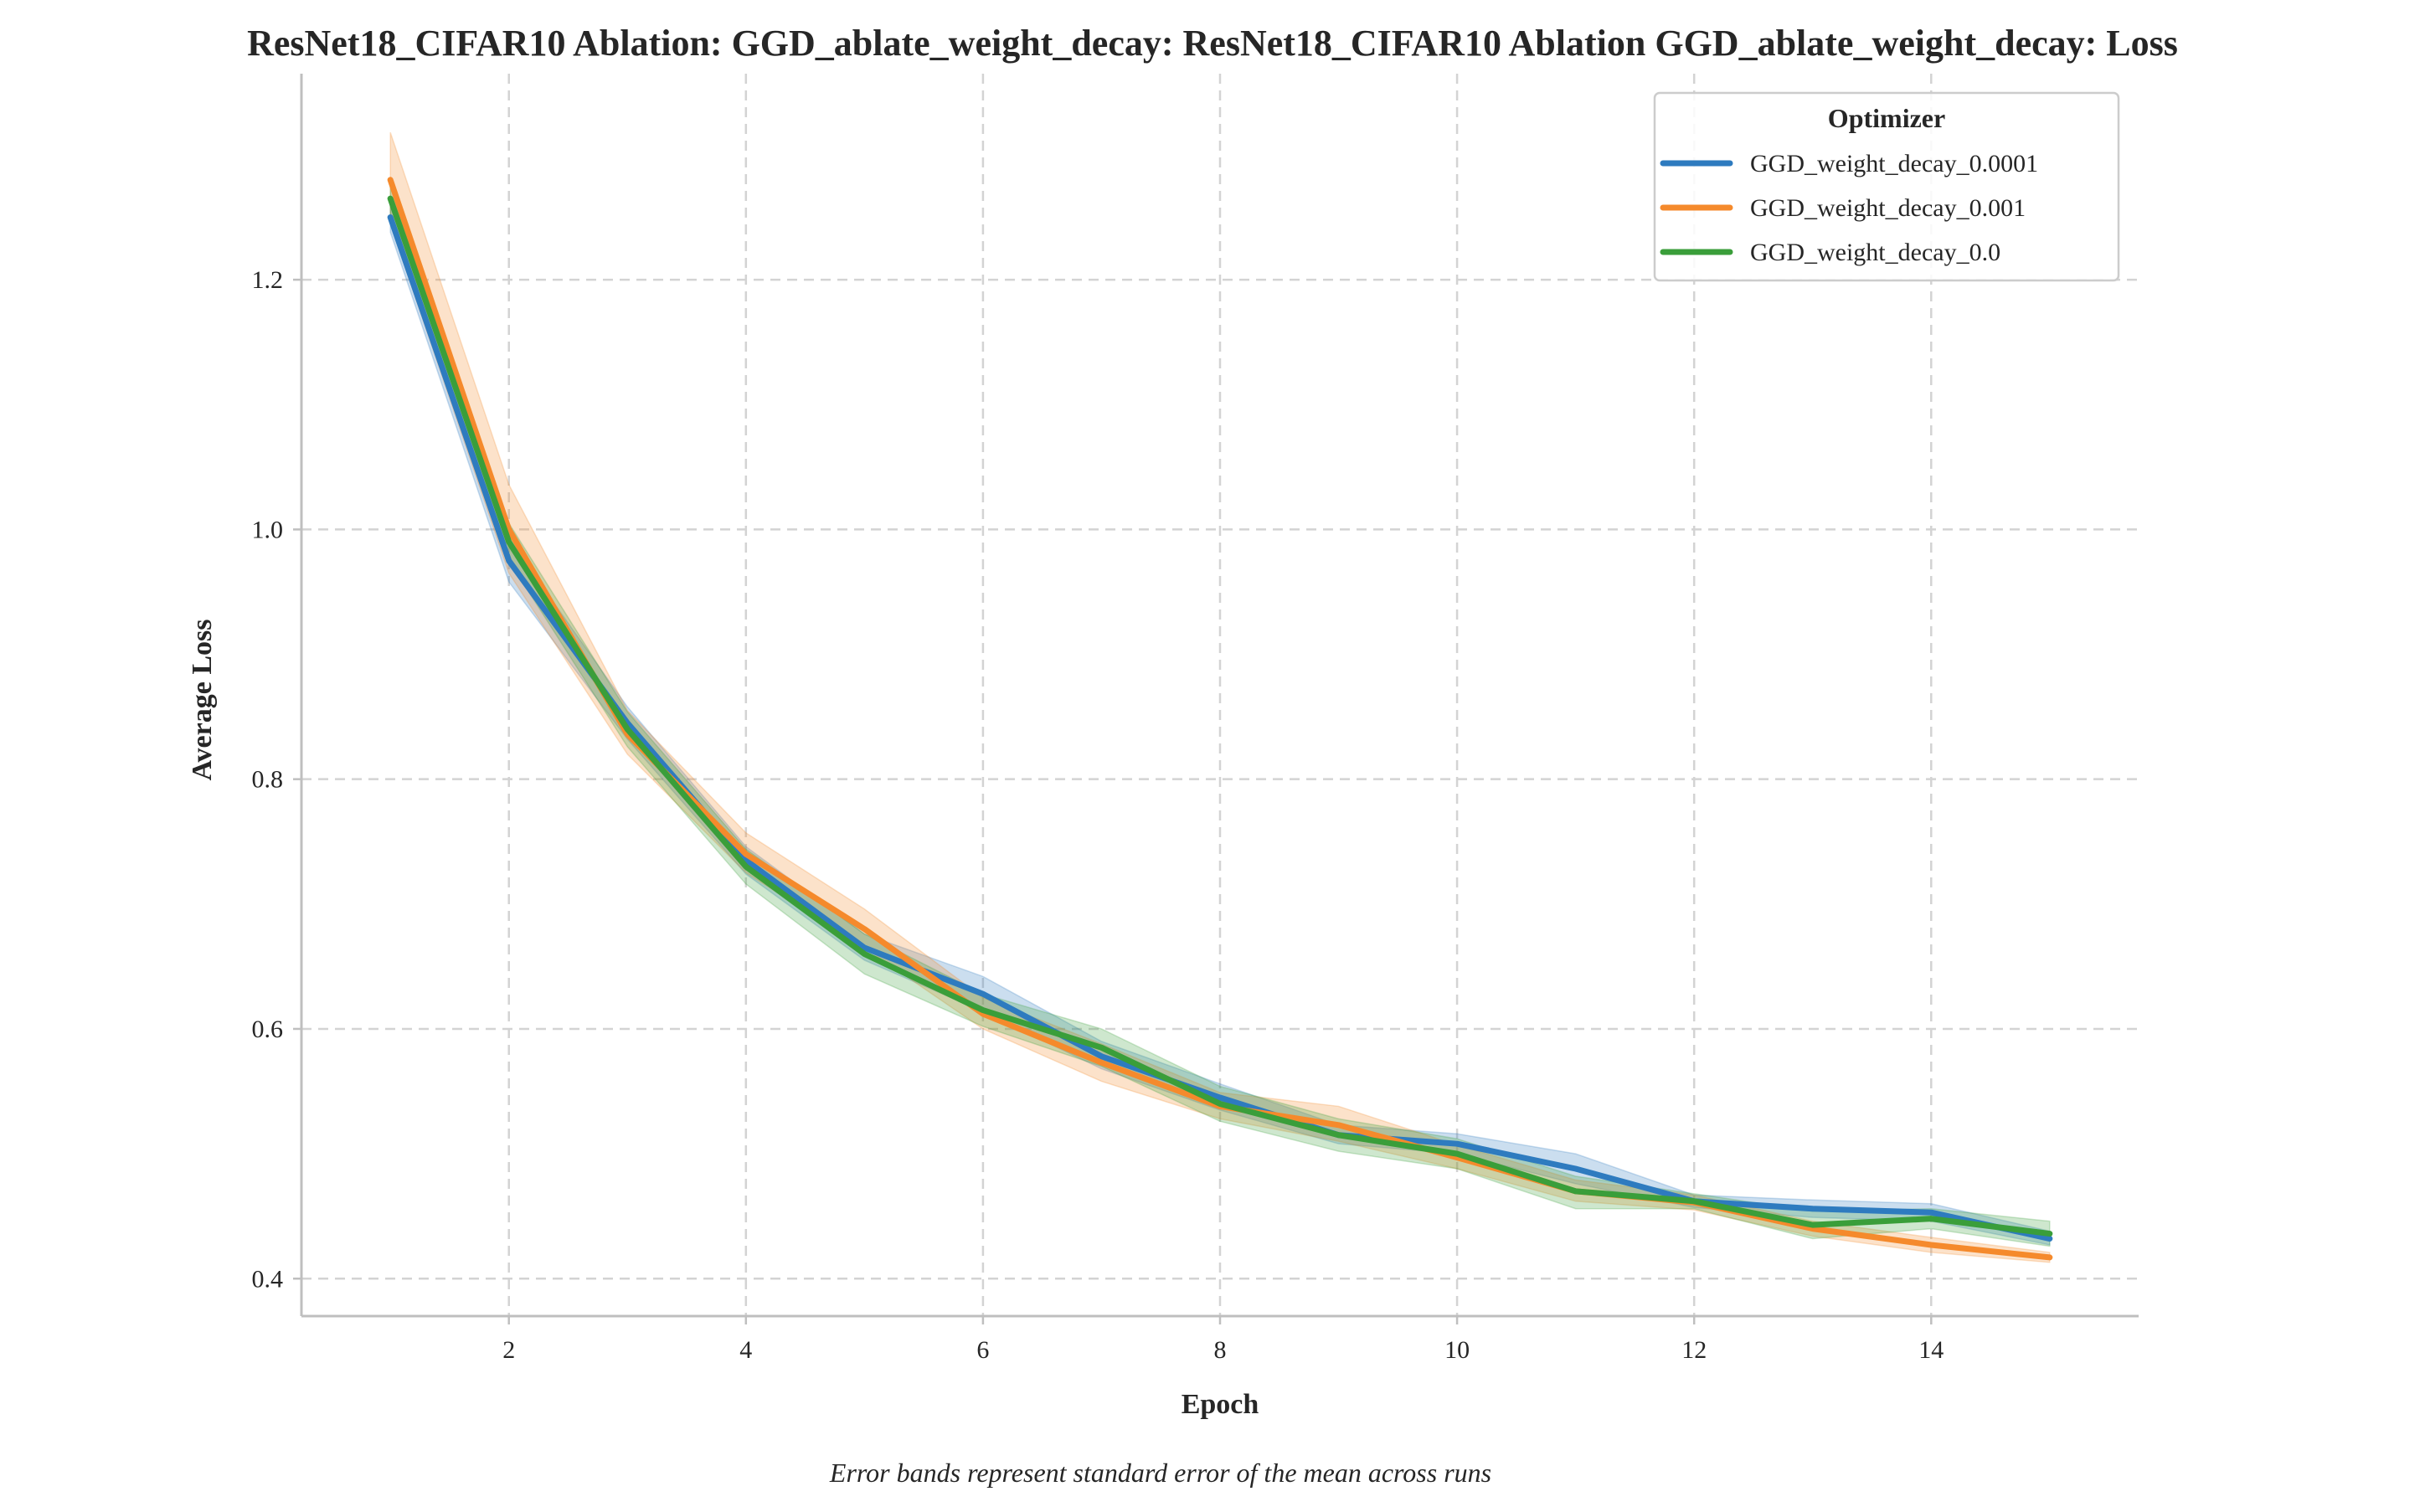 This screenshot has height=1512, width=2425. Describe the element at coordinates (1888, 208) in the screenshot. I see `legend-label: GGD_weight_decay_0.001` at that location.